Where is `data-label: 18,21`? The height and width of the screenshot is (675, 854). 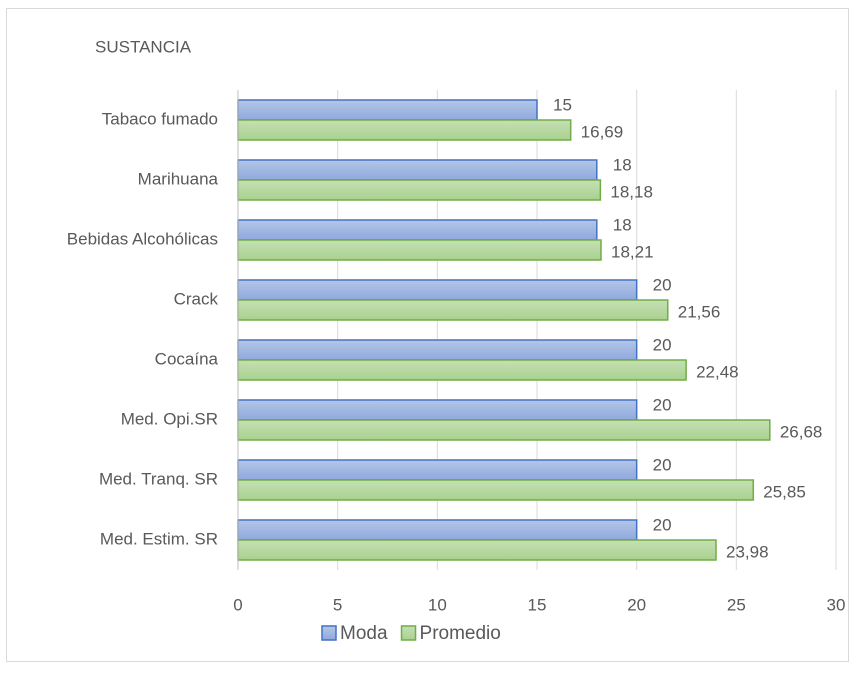 data-label: 18,21 is located at coordinates (632, 251).